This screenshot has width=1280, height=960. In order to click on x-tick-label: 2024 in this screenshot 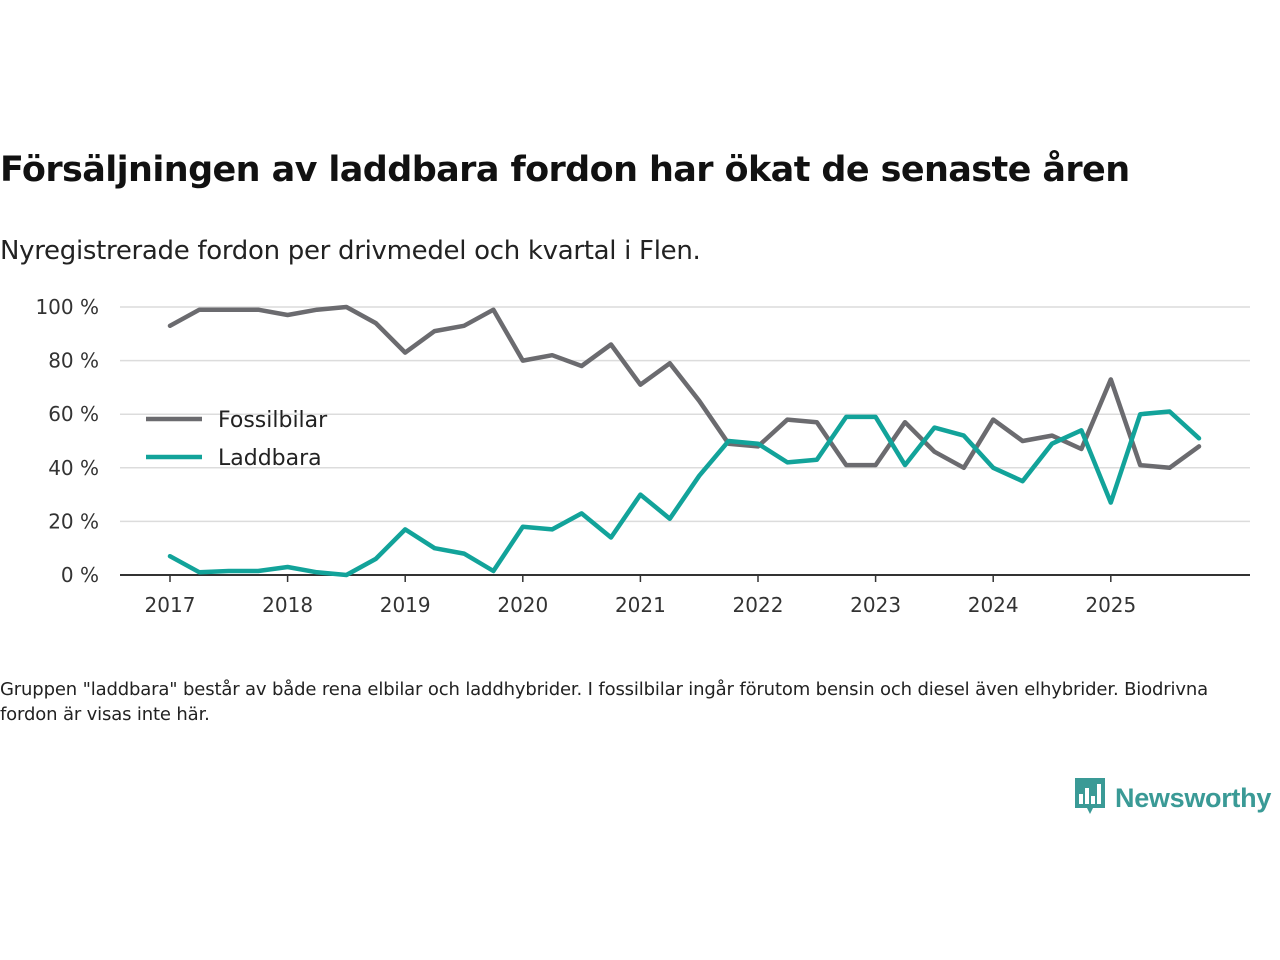, I will do `click(993, 605)`.